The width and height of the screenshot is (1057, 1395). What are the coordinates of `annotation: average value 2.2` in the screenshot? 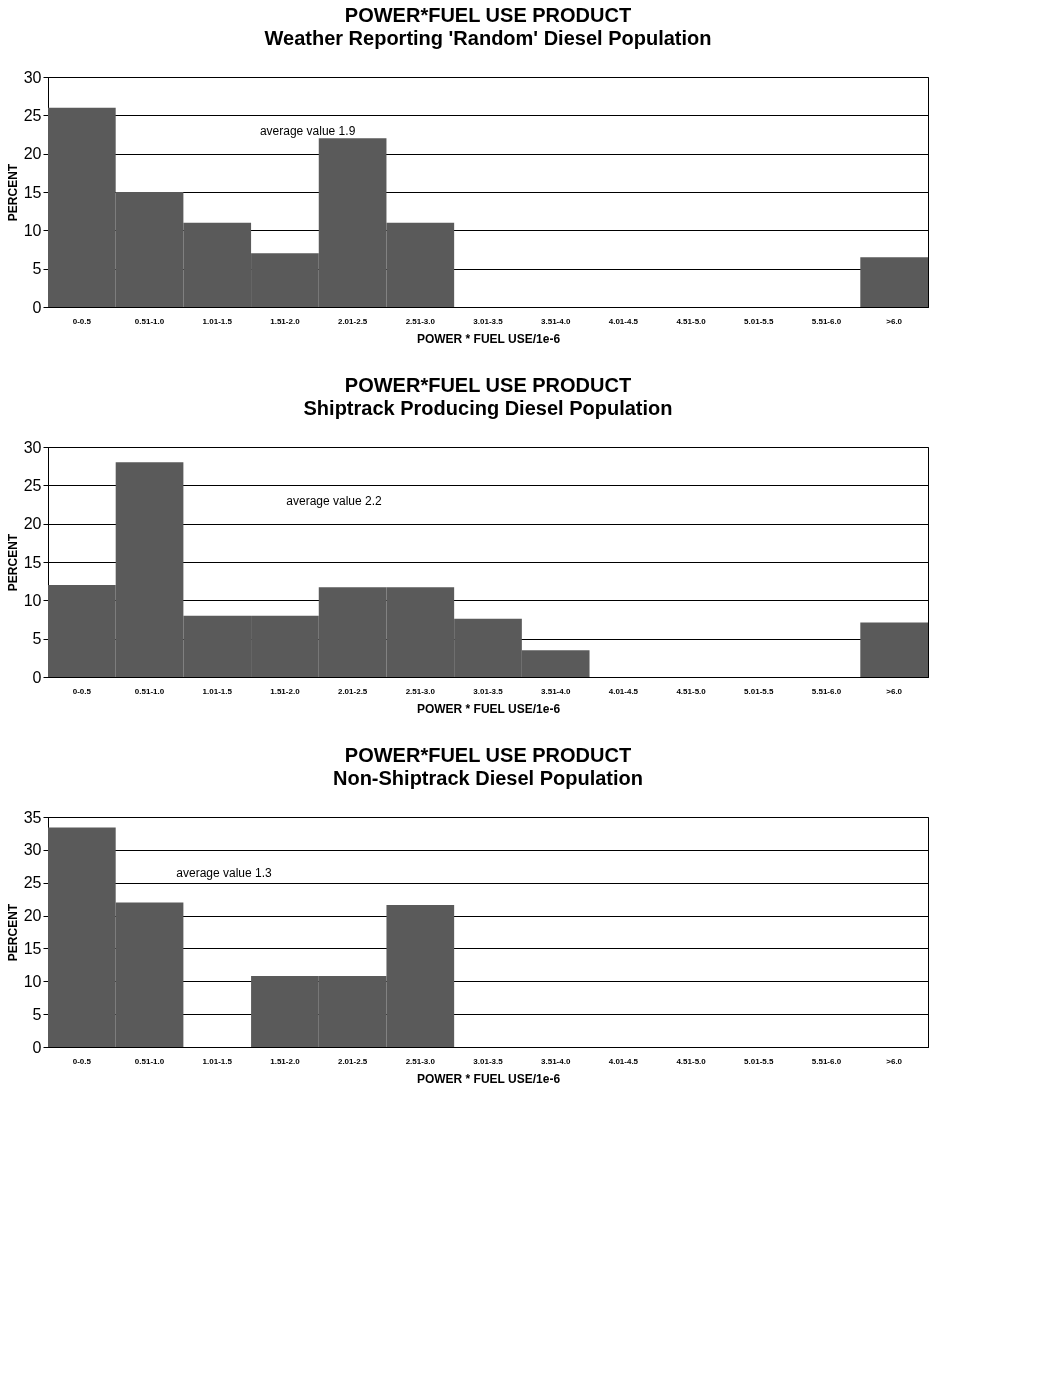 It's located at (334, 501).